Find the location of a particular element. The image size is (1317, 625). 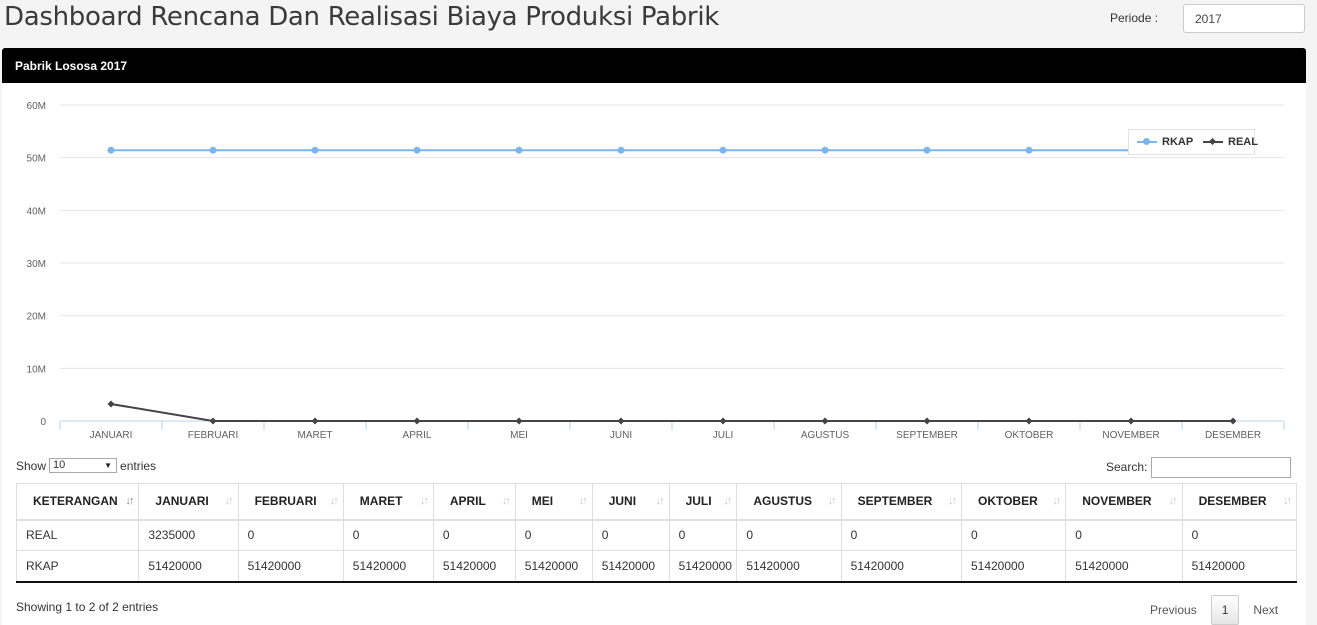

sort-ascending-icon: ↓↑ is located at coordinates (129, 501).